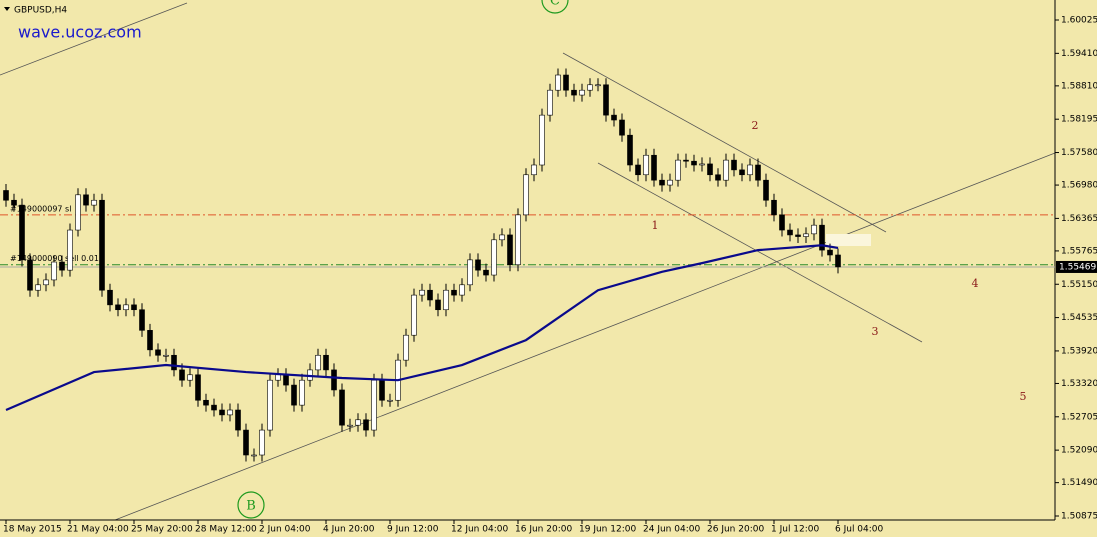  I want to click on x-tick-label: 16 Jun 20:00, so click(543, 530).